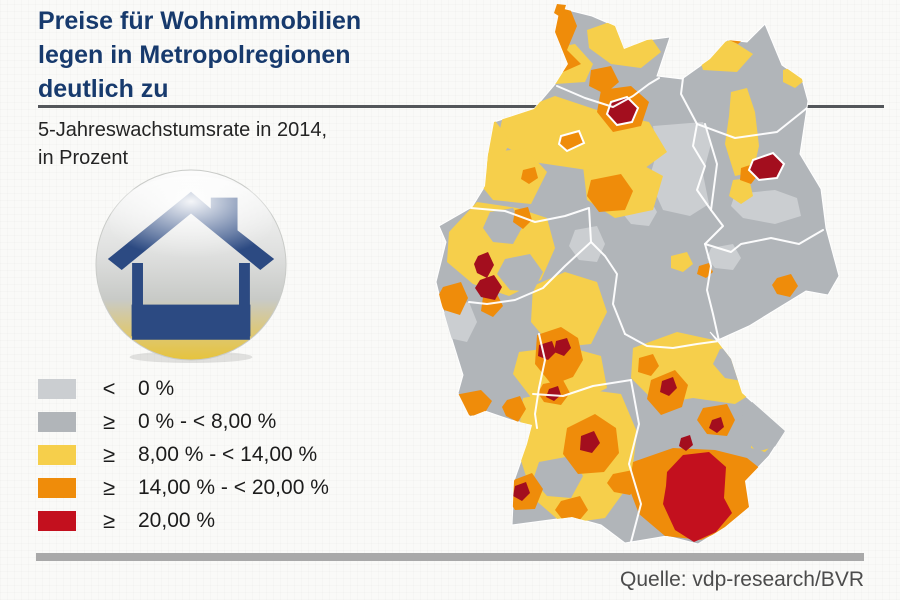 The image size is (900, 600). What do you see at coordinates (156, 388) in the screenshot?
I see `legend-label: 0 %` at bounding box center [156, 388].